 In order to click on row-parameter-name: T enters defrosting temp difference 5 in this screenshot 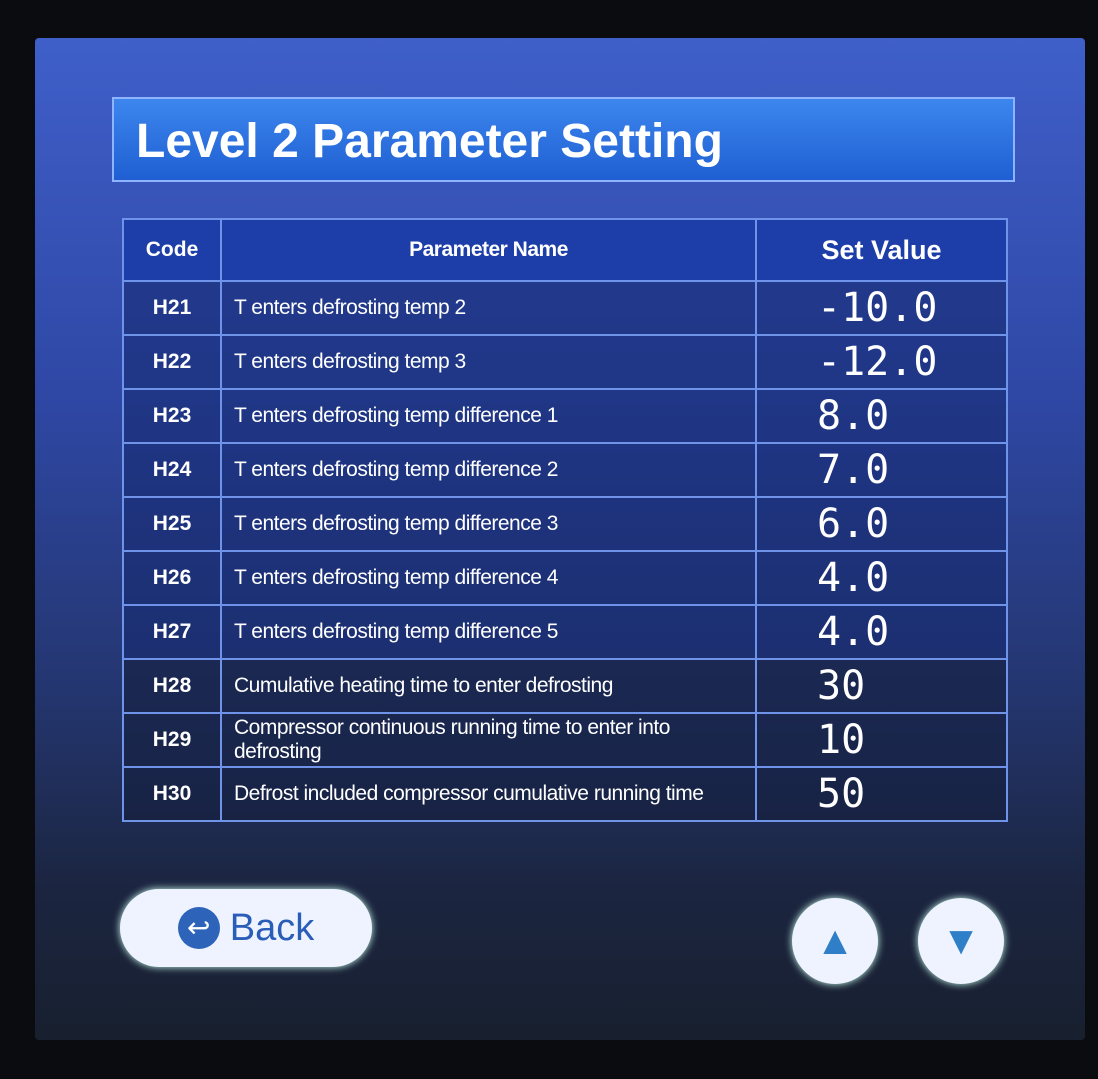, I will do `click(488, 632)`.